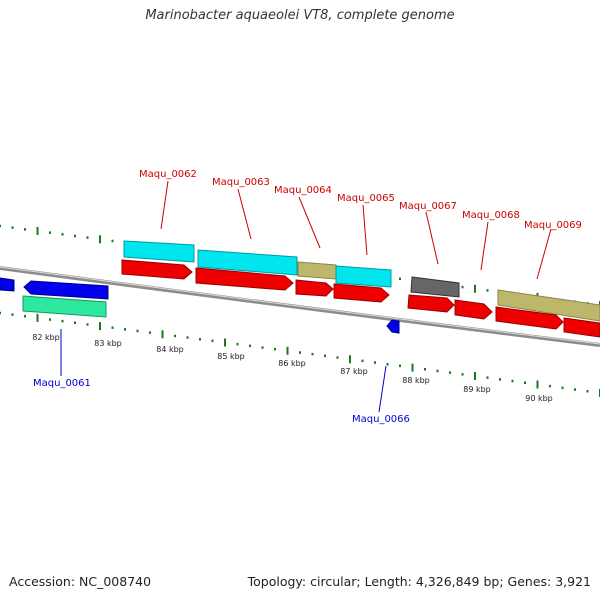  I want to click on inner-tick-ring, so click(300, 354).